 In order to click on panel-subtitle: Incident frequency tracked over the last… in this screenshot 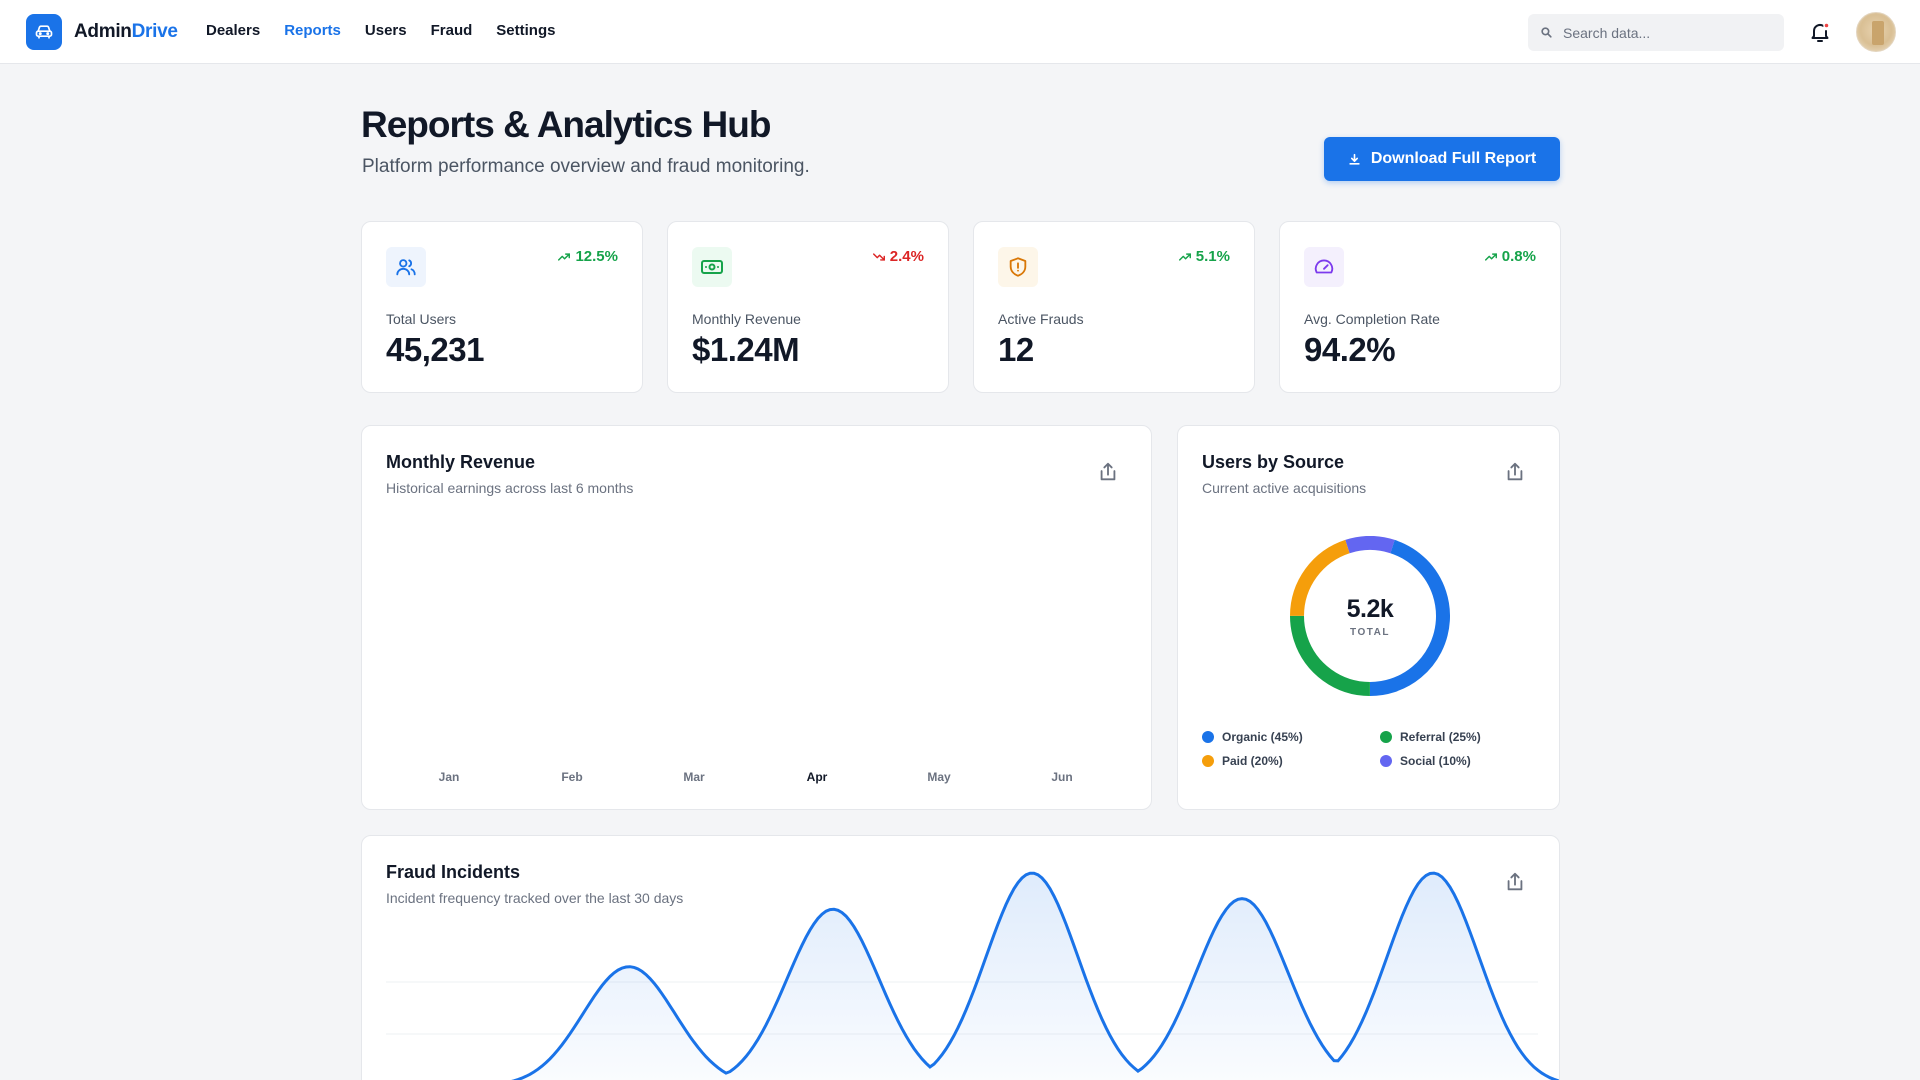, I will do `click(535, 898)`.